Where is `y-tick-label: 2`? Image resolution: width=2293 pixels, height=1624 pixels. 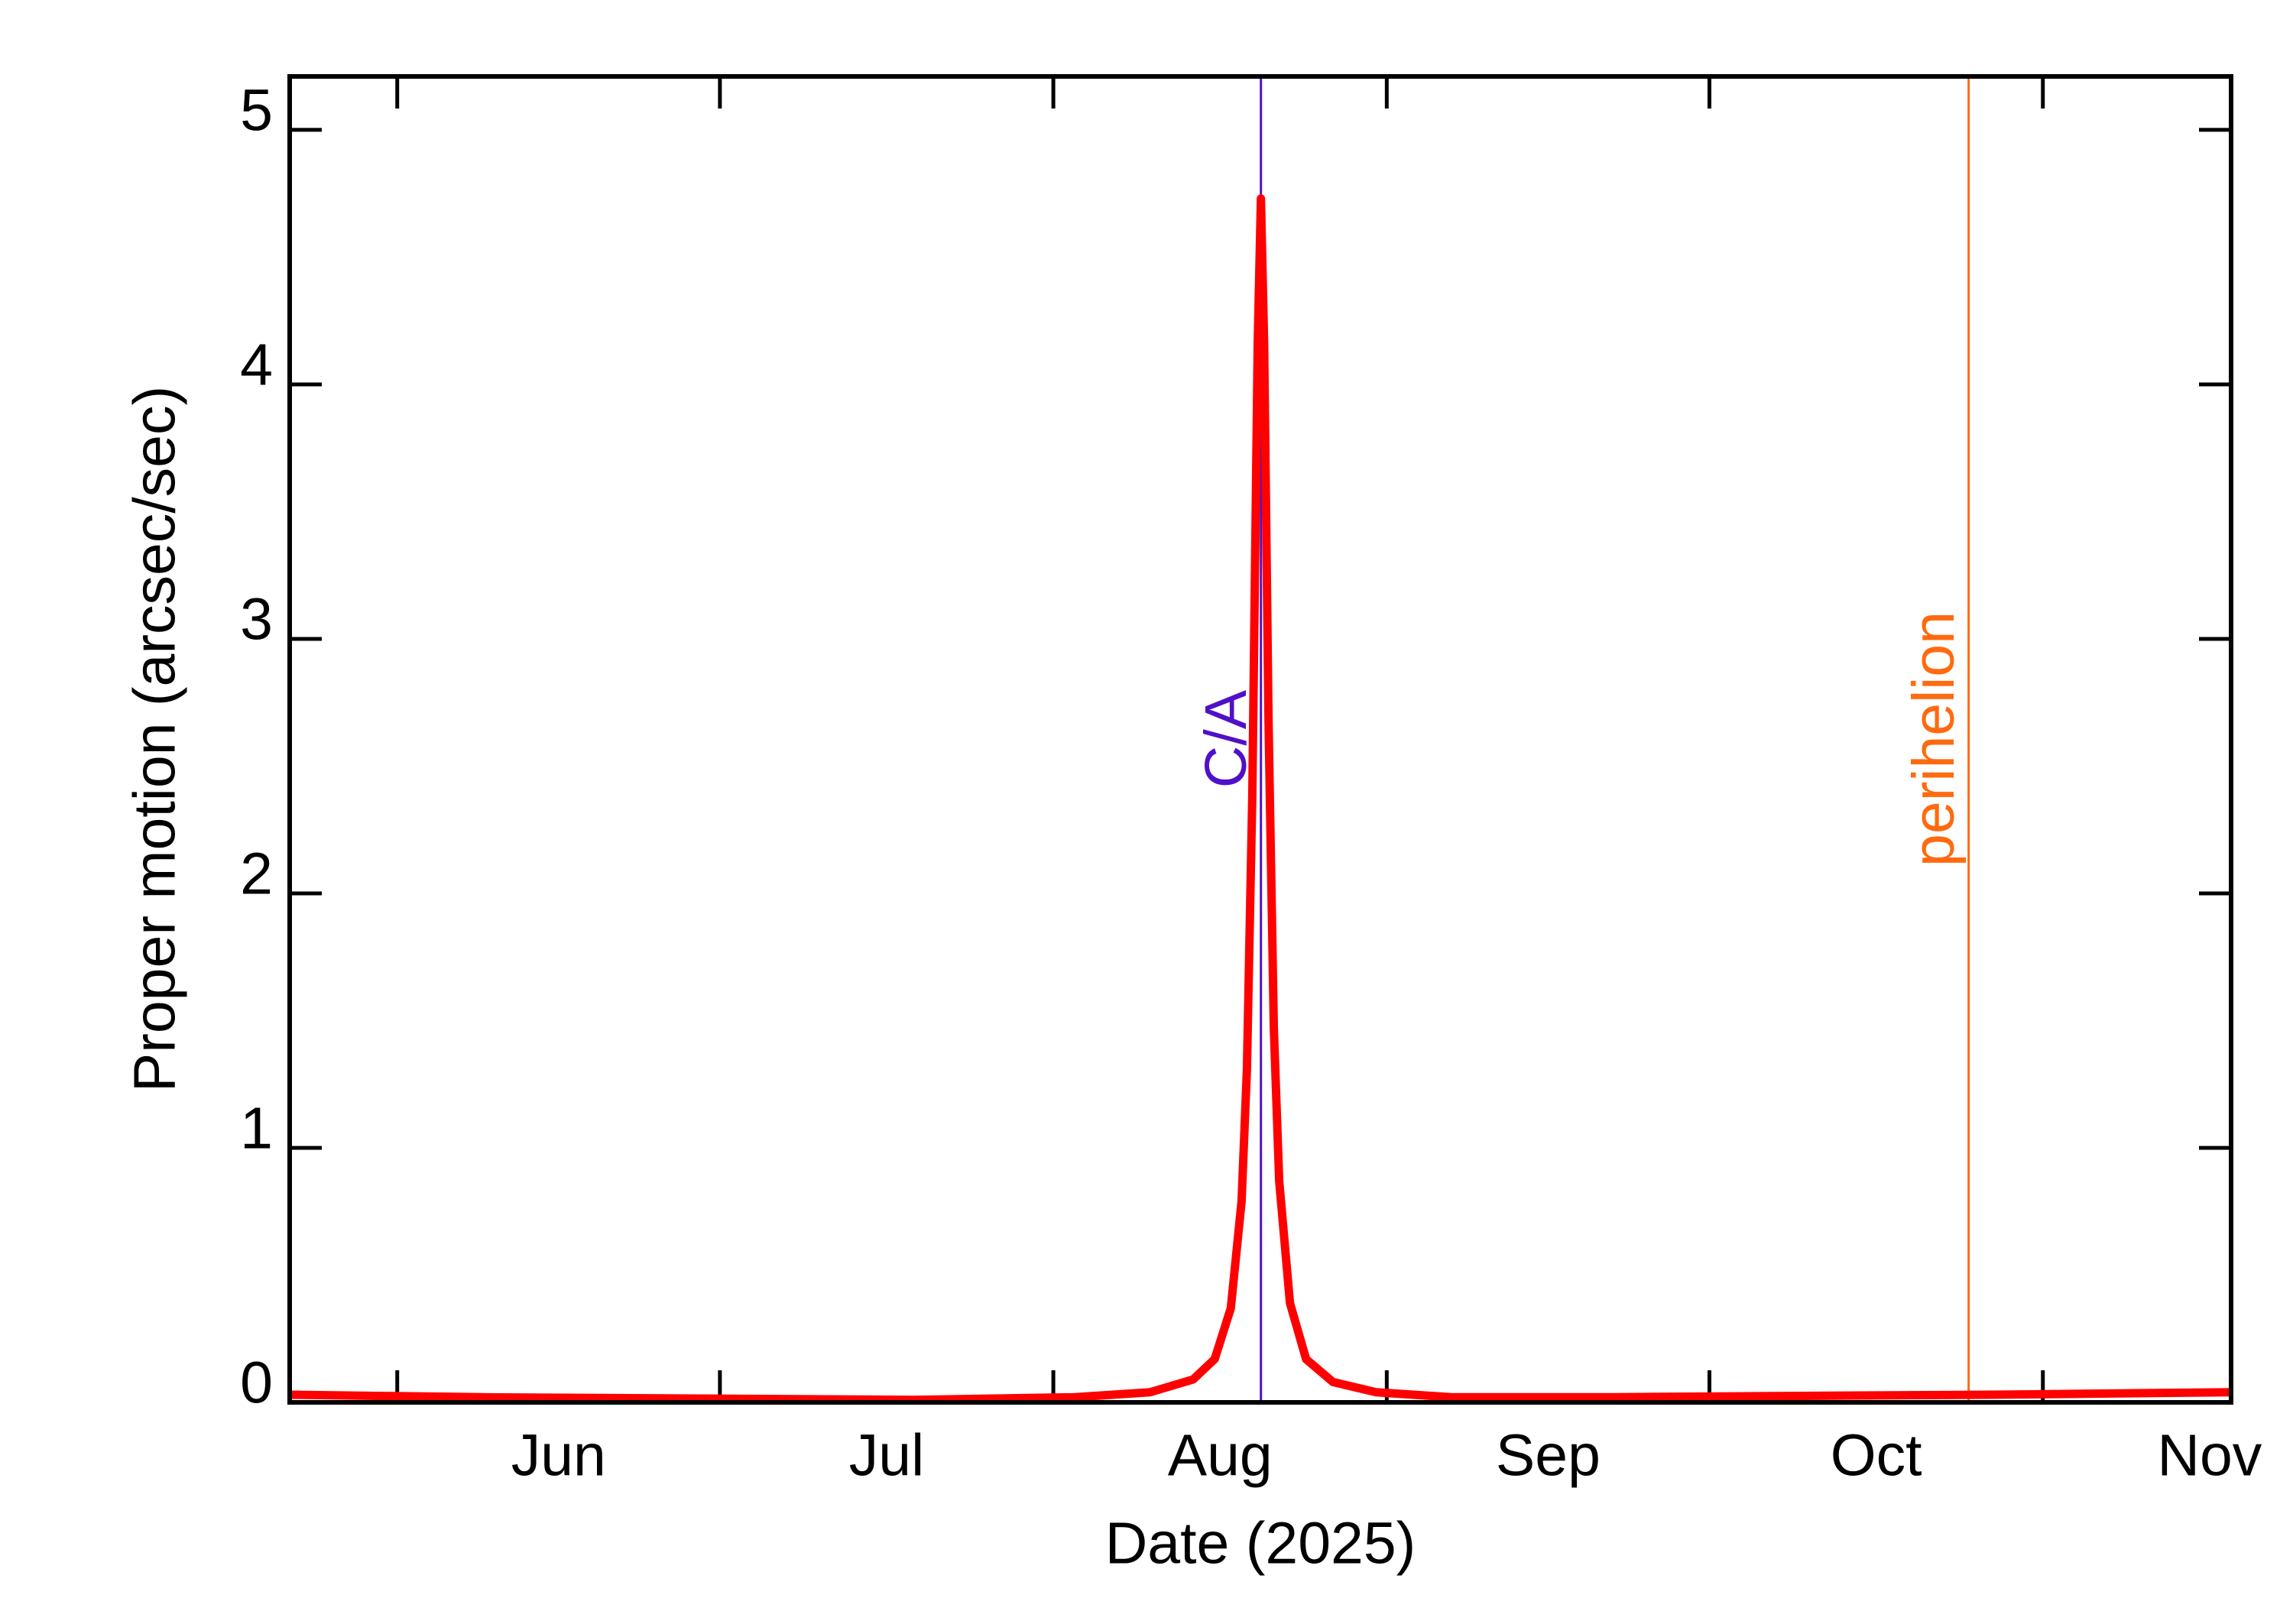
y-tick-label: 2 is located at coordinates (256, 873).